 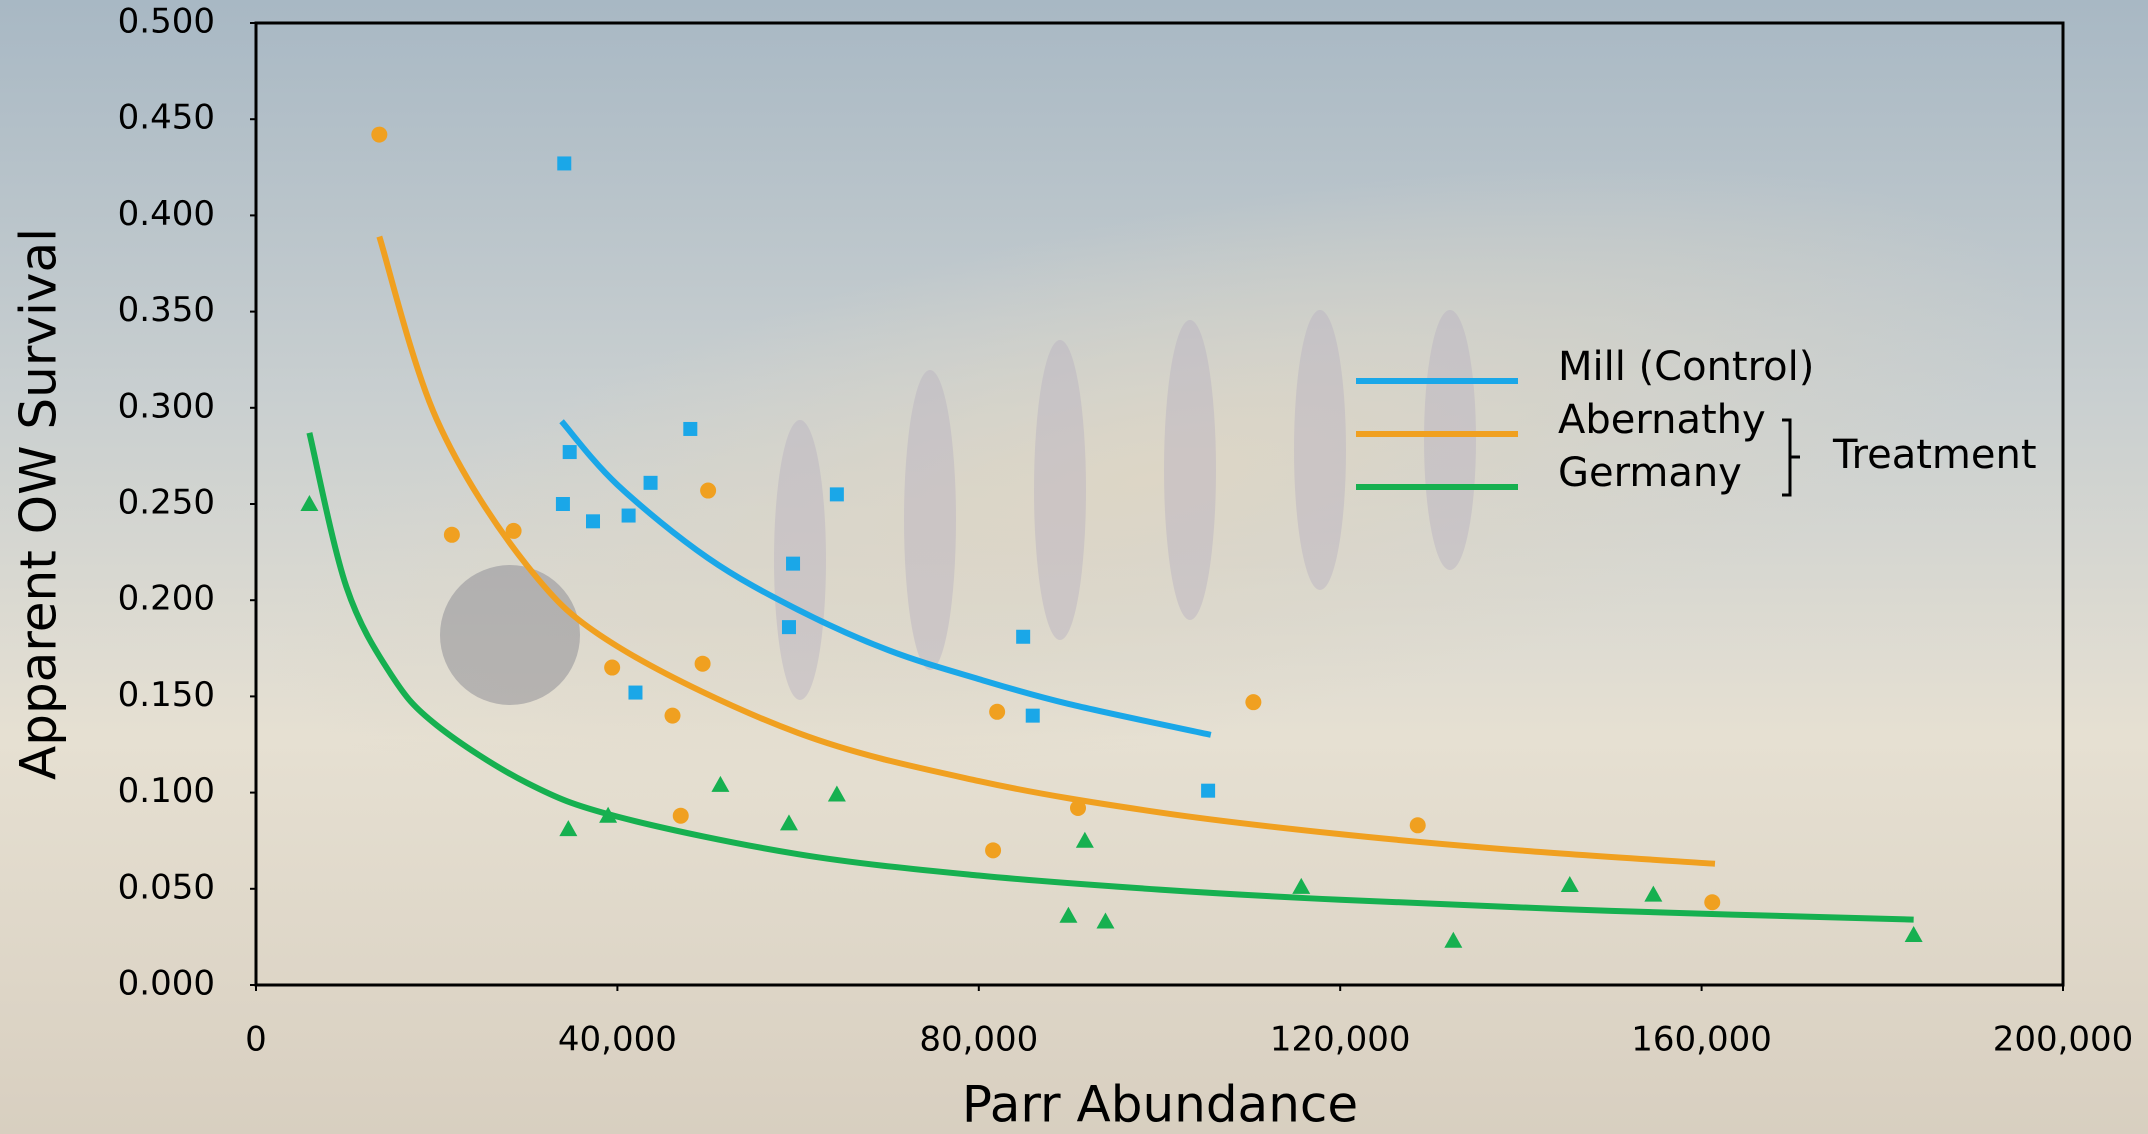 I want to click on x-tick-label: 160,000, so click(x=1701, y=1040).